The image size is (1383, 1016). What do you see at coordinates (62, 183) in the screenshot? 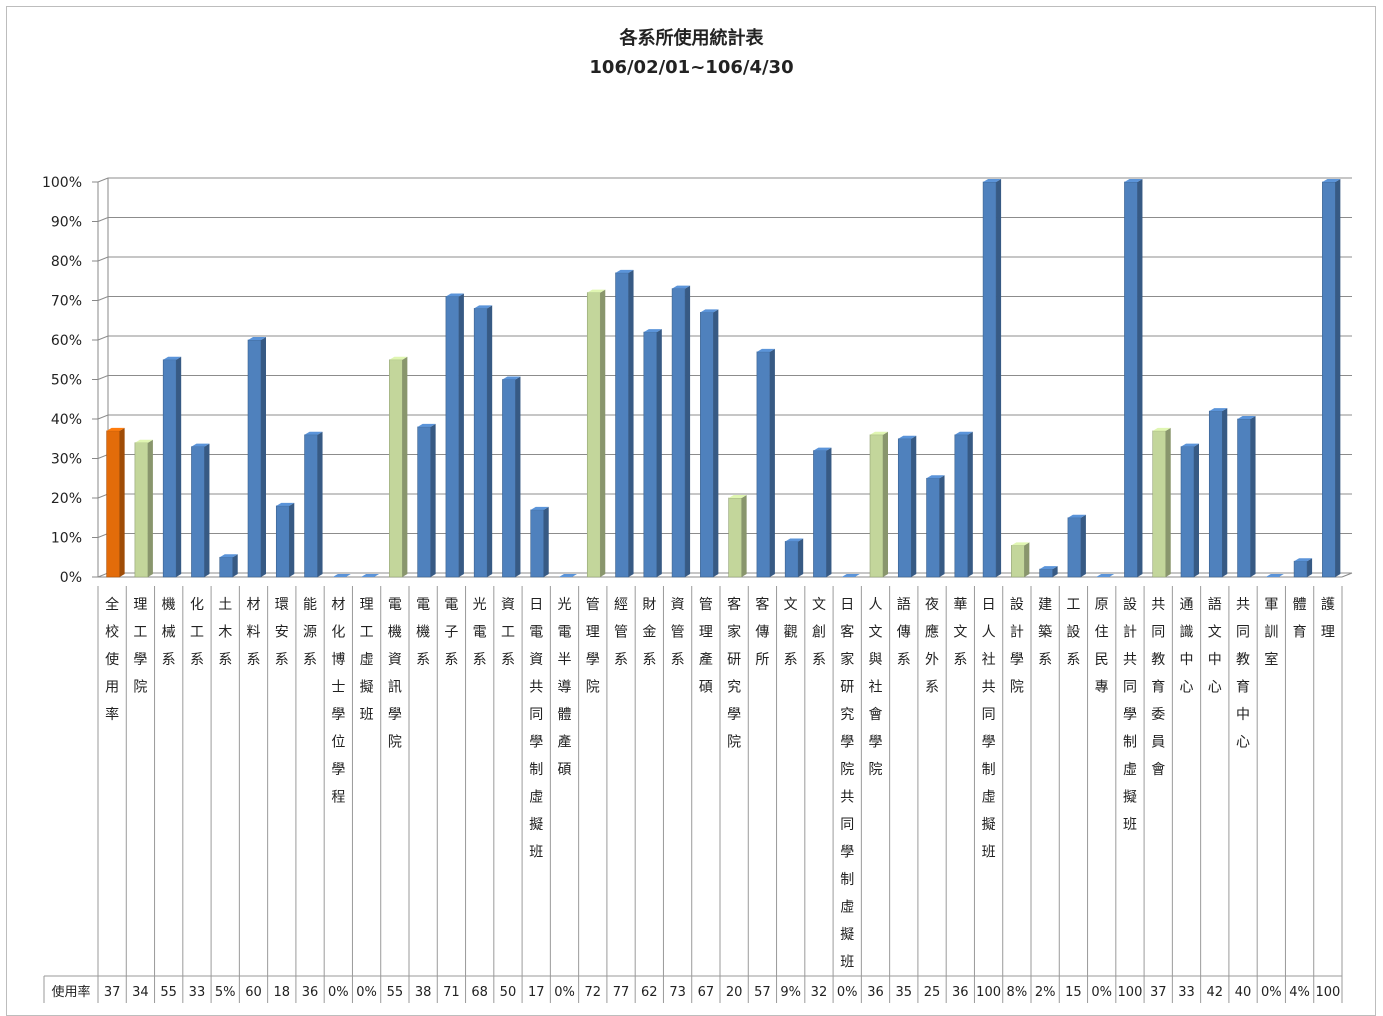
I see `y-tick-label: 100%` at bounding box center [62, 183].